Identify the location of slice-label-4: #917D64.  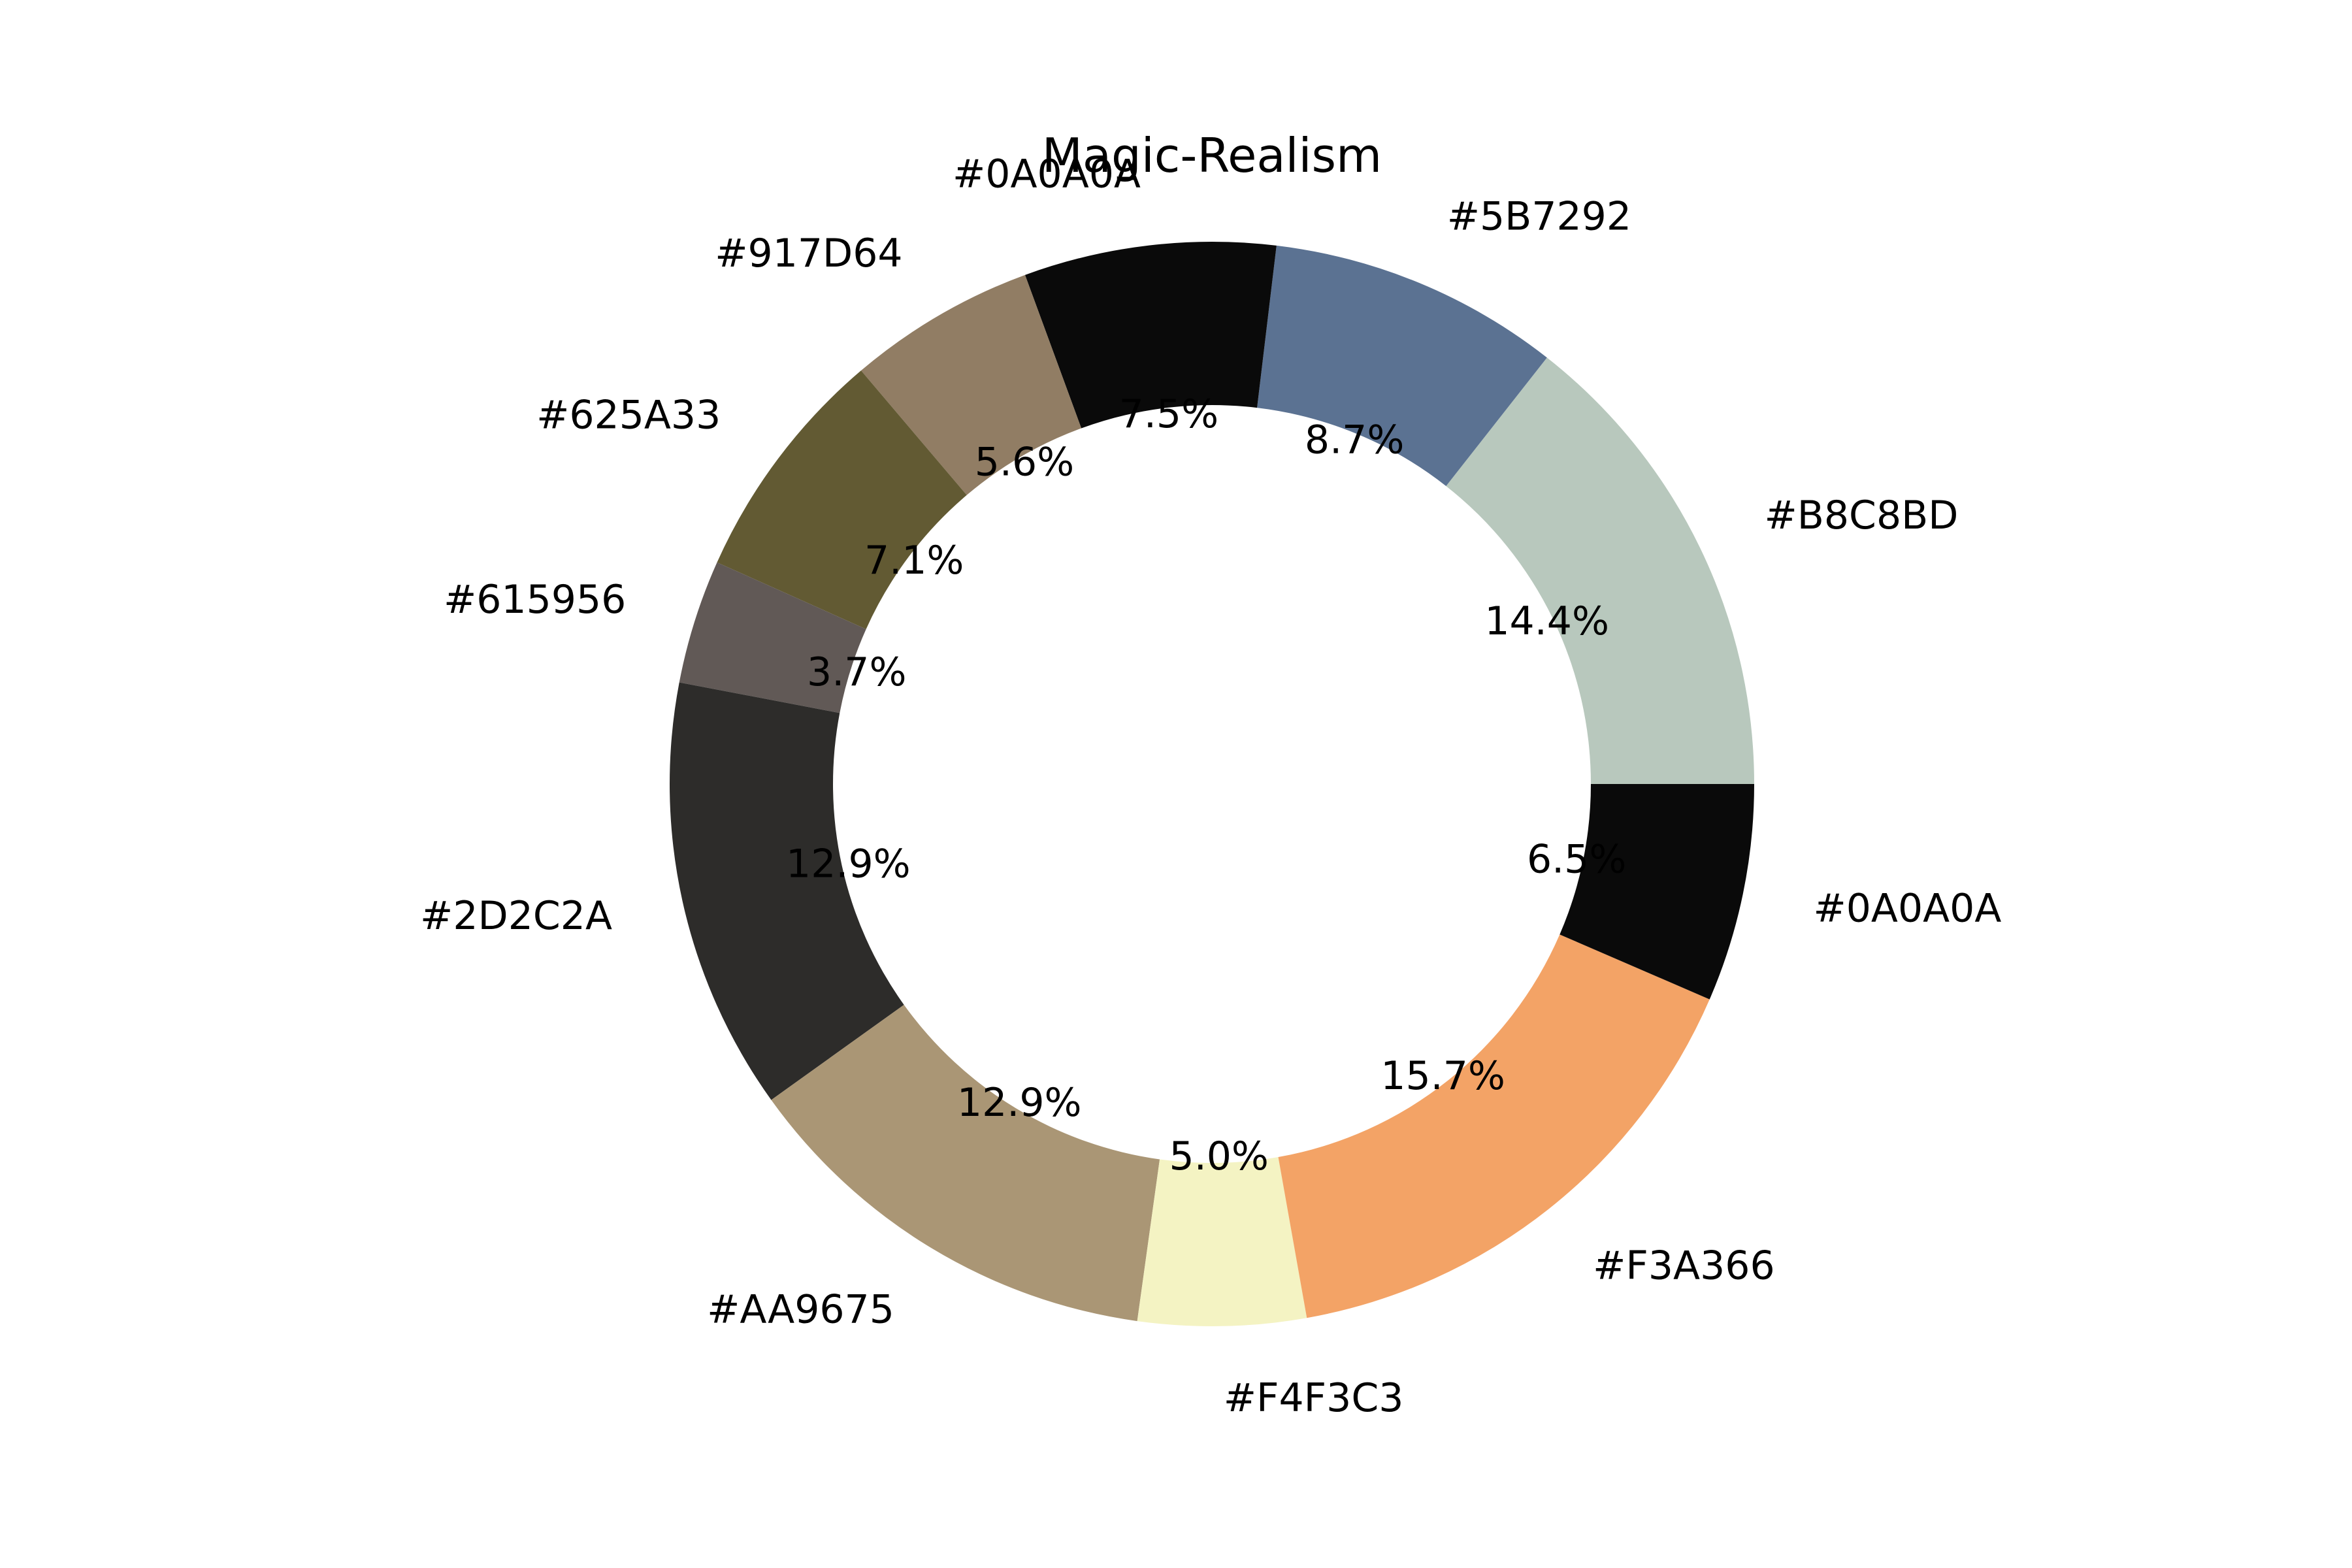
(808, 253).